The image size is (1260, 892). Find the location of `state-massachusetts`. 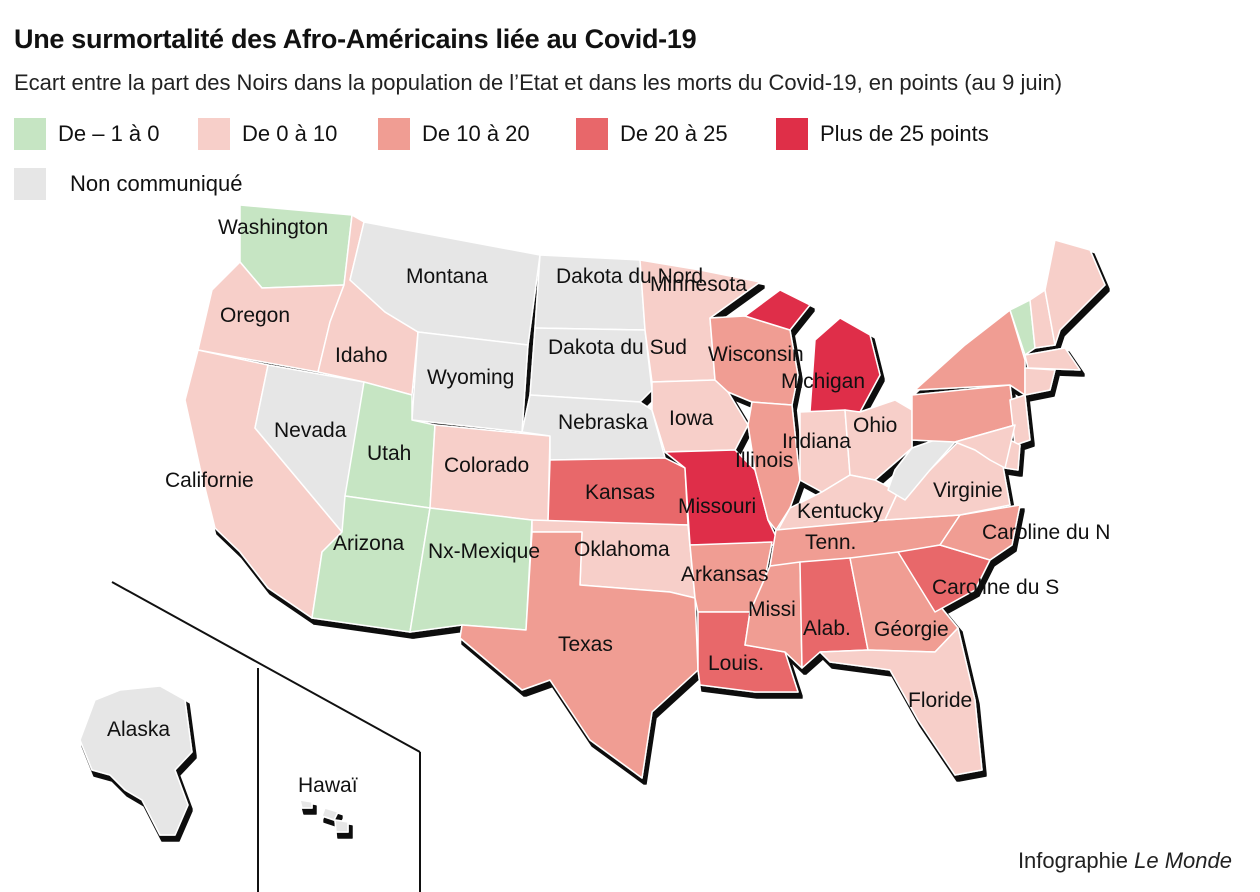

state-massachusetts is located at coordinates (1052, 359).